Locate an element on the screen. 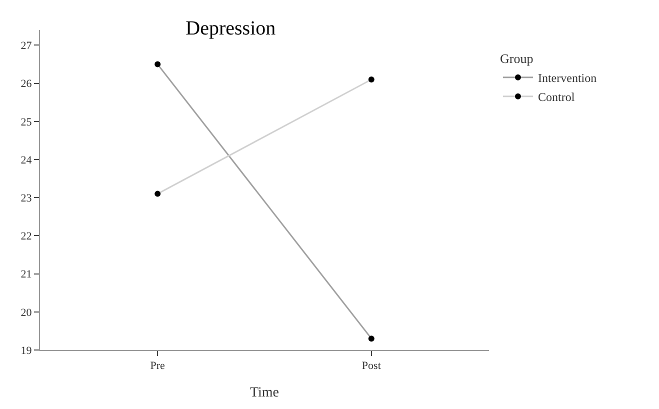  y-tick-label: 19 is located at coordinates (26, 350).